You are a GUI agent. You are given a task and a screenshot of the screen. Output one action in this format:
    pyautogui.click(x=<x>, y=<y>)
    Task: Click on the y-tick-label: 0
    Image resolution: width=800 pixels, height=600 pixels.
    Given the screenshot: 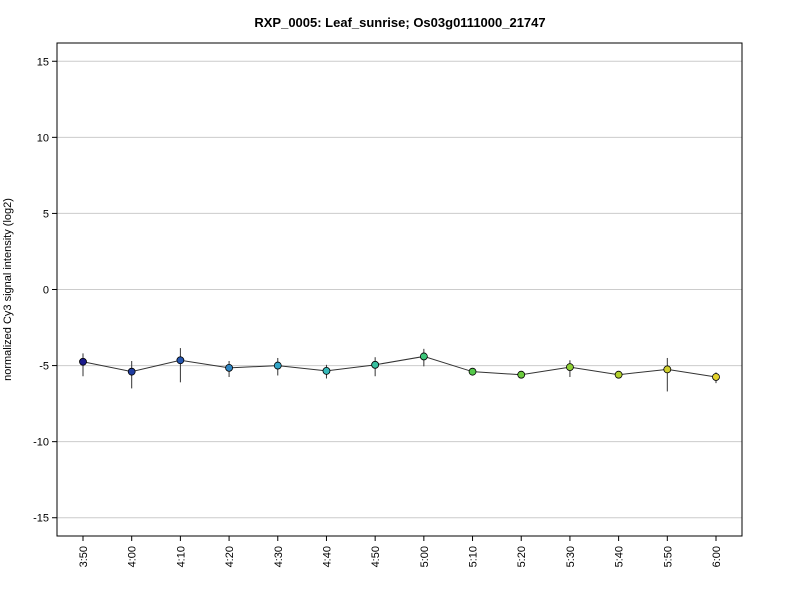 What is the action you would take?
    pyautogui.click(x=46, y=291)
    